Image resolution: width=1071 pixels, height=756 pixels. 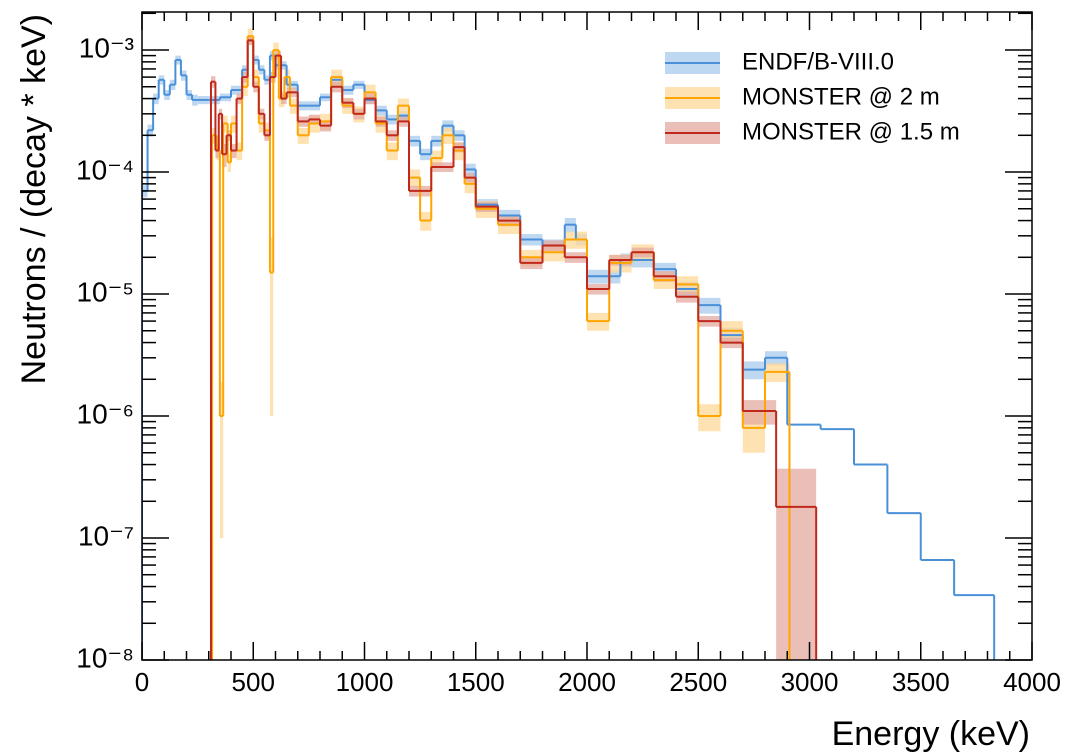 I want to click on y-tick-label: 10⁻³, so click(x=106, y=47).